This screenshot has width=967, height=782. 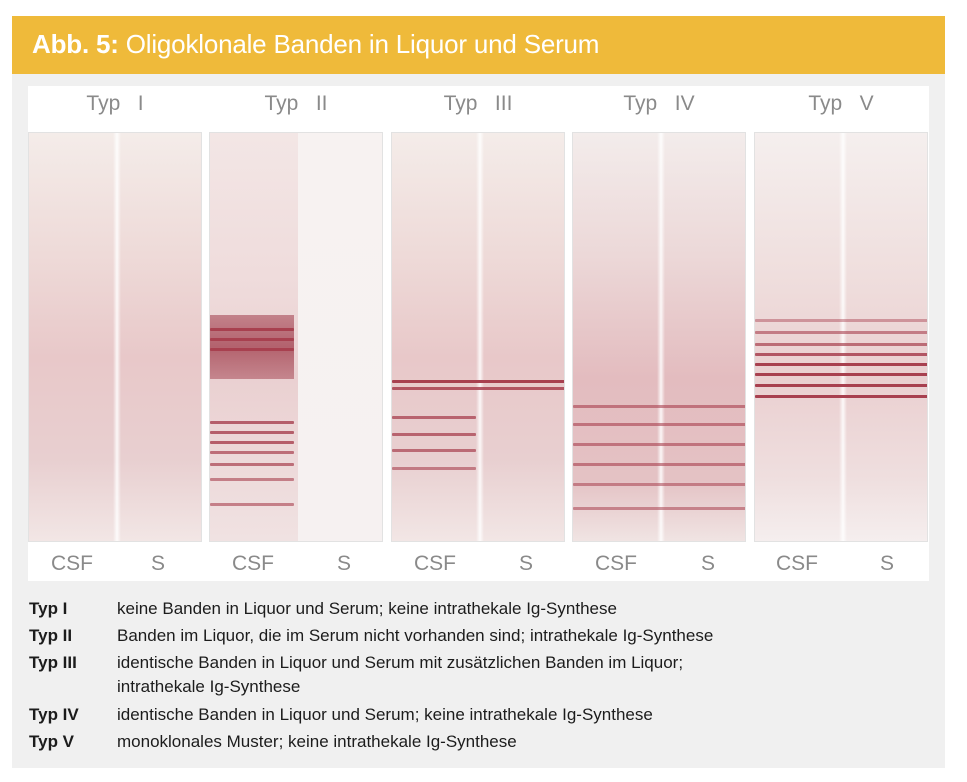 I want to click on serum-lane-clear, so click(x=340, y=337).